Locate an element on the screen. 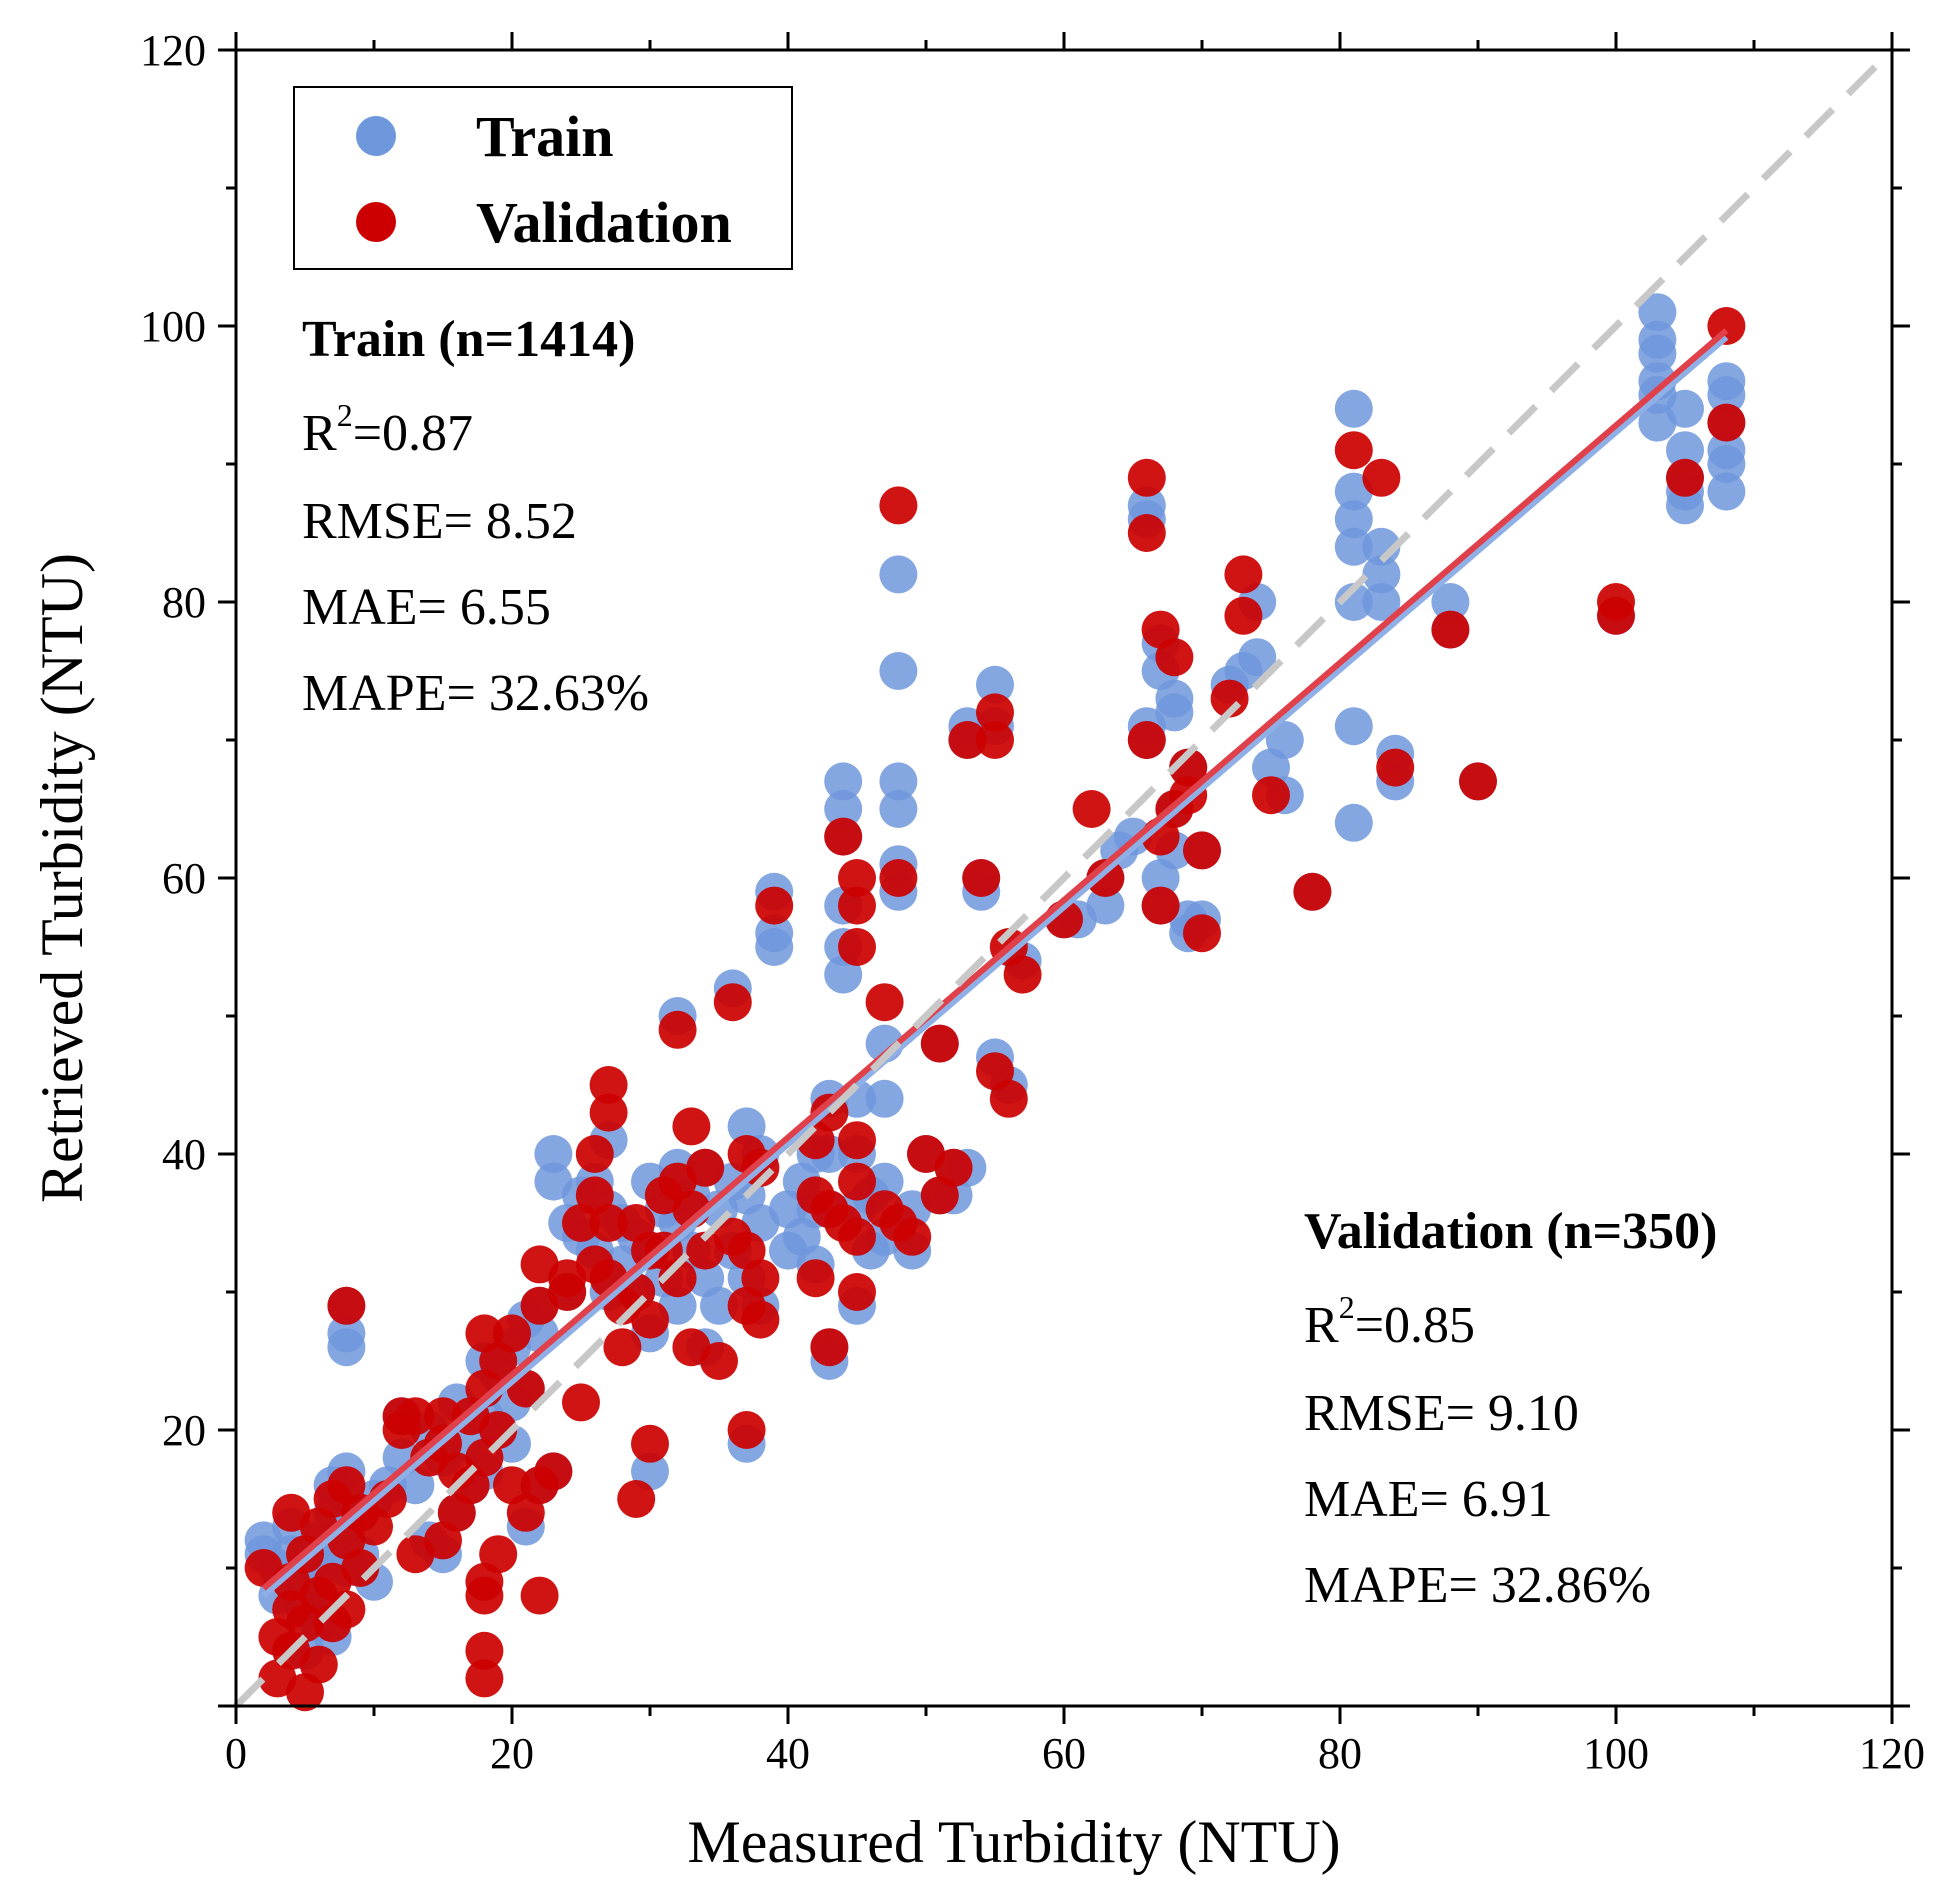  legend-marker-train is located at coordinates (376, 136).